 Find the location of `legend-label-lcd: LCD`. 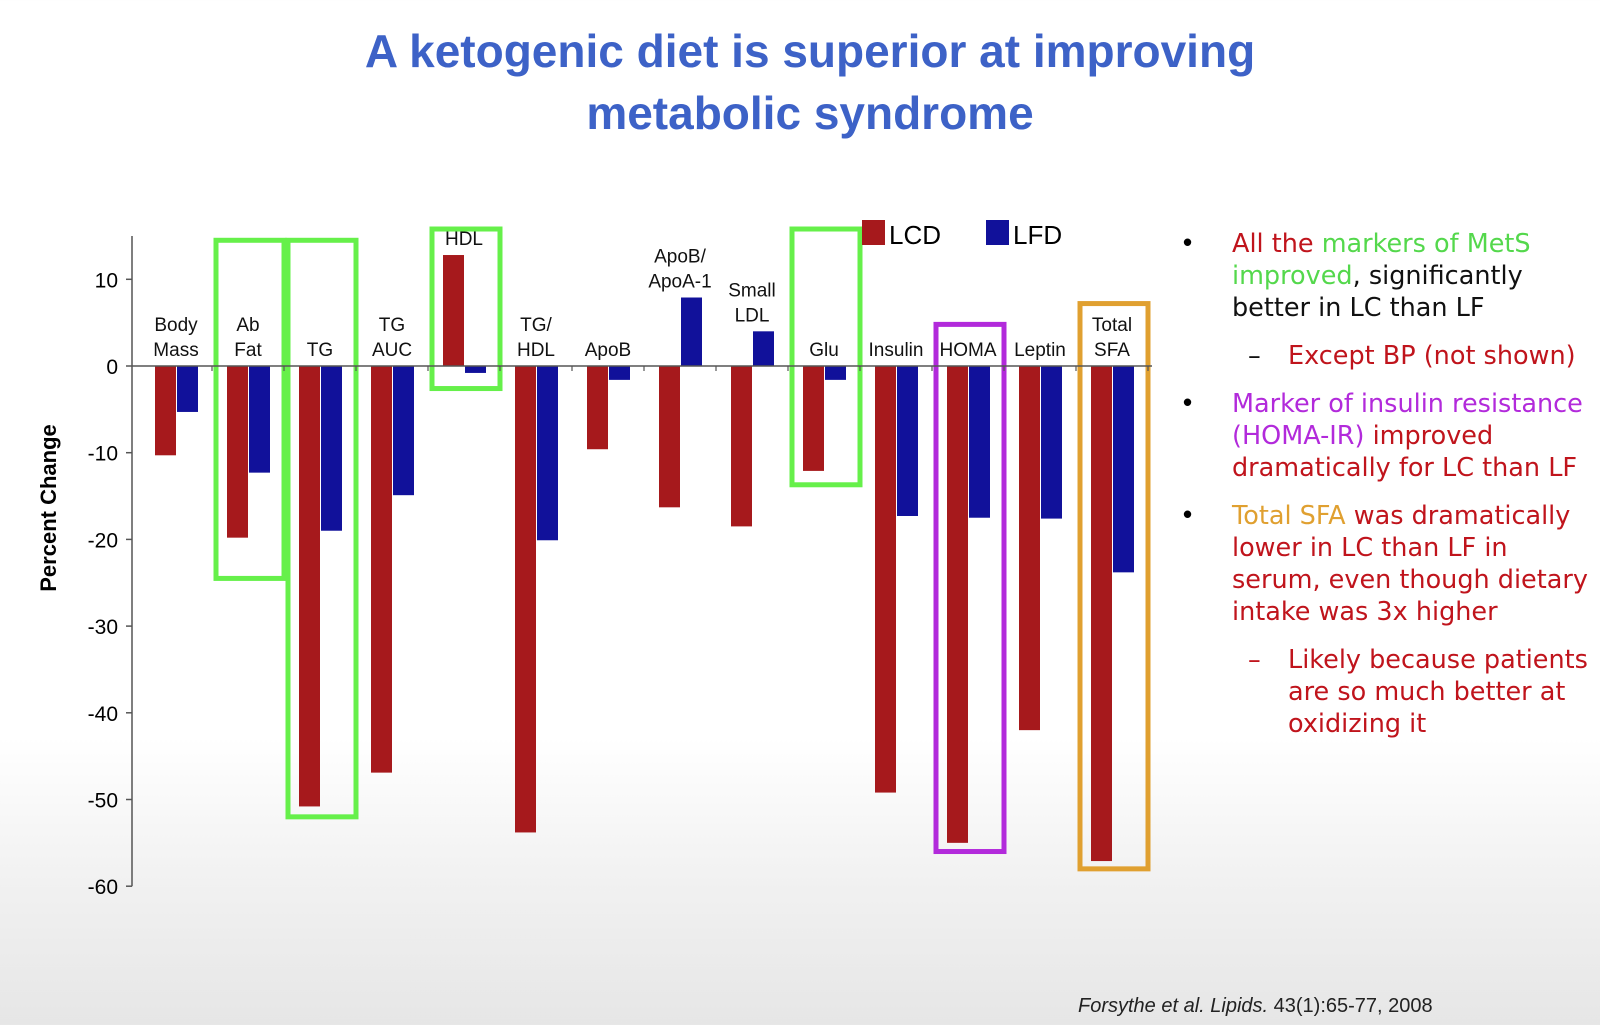

legend-label-lcd: LCD is located at coordinates (915, 235).